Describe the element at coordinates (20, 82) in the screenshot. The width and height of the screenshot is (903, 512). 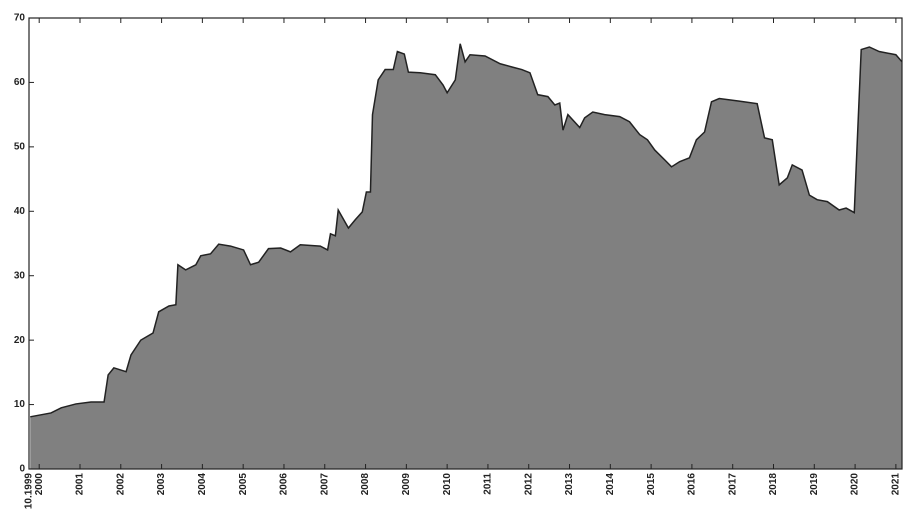
I see `y-tick-label: 60` at that location.